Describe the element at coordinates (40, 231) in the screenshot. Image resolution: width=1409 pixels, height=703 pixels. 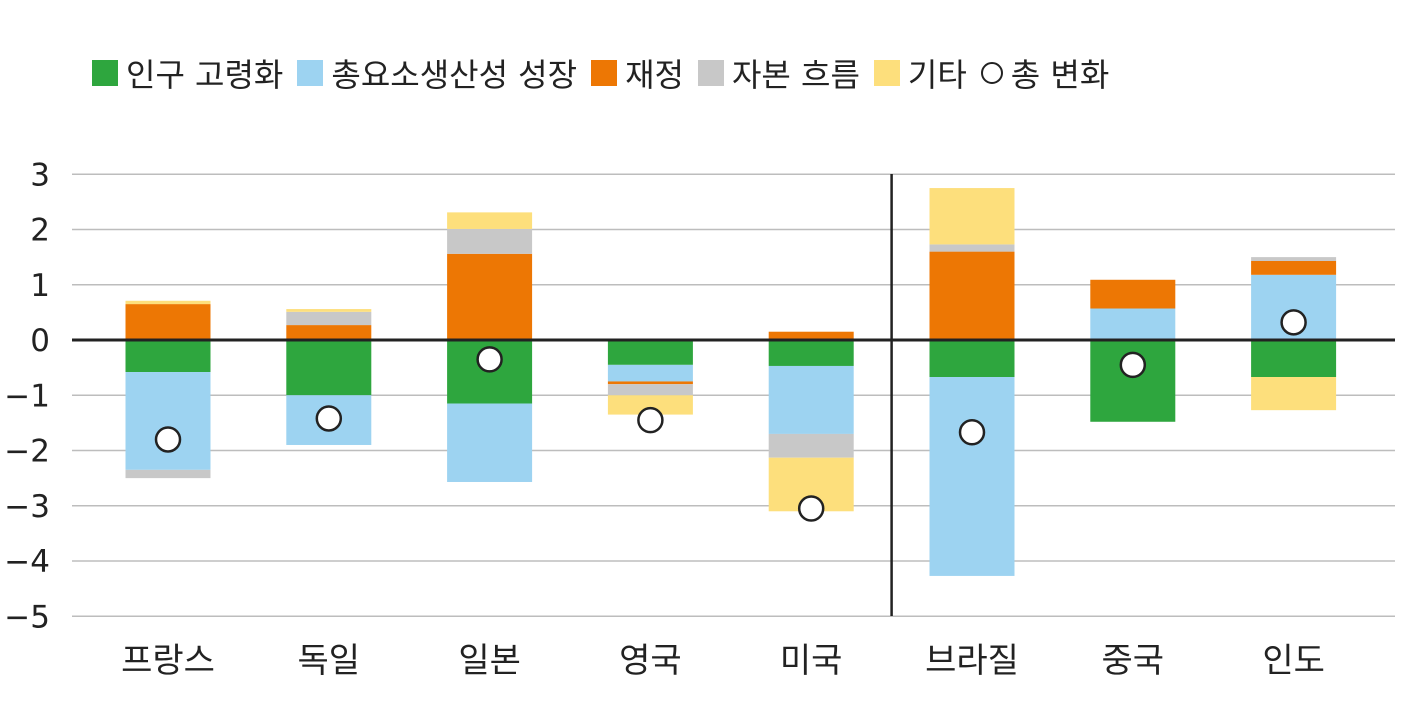
I see `y-tick-label: 2` at that location.